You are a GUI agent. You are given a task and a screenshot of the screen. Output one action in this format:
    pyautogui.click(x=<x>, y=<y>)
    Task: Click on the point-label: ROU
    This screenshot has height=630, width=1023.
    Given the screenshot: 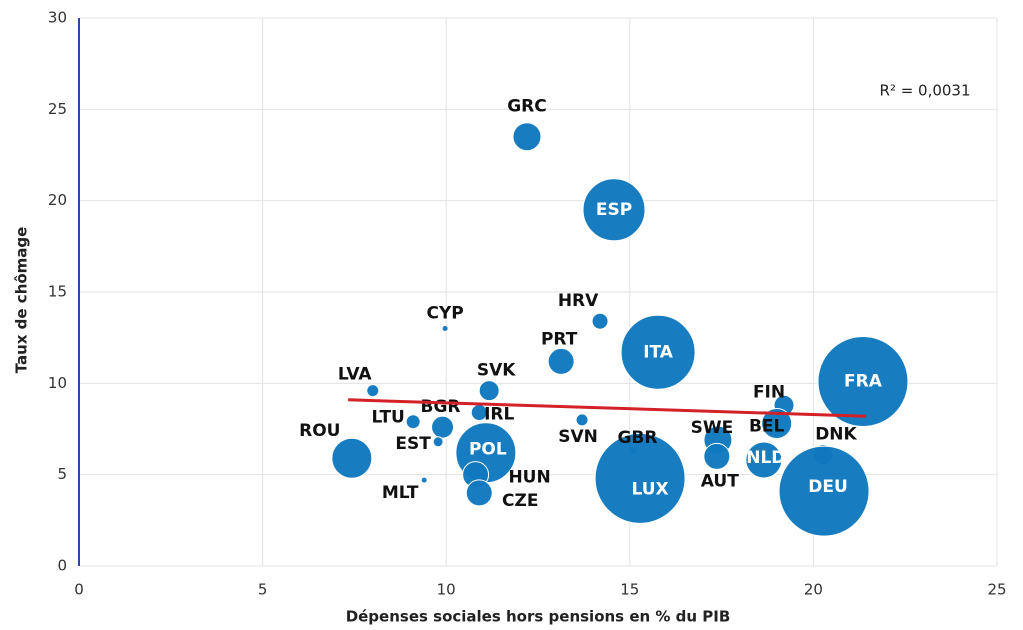 What is the action you would take?
    pyautogui.click(x=319, y=431)
    